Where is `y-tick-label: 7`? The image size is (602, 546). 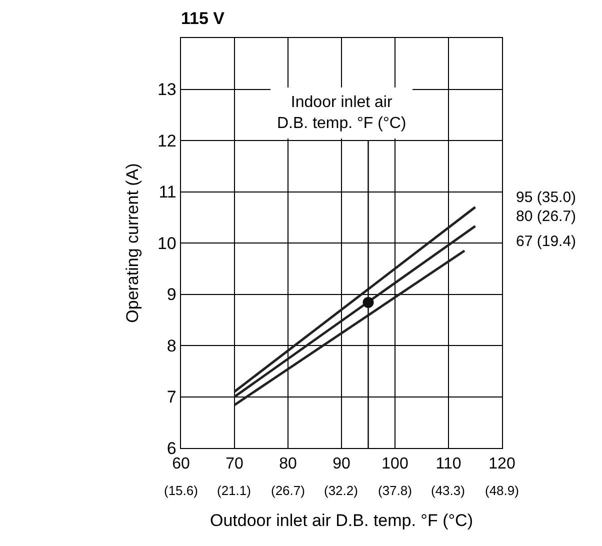
y-tick-label: 7 is located at coordinates (171, 397).